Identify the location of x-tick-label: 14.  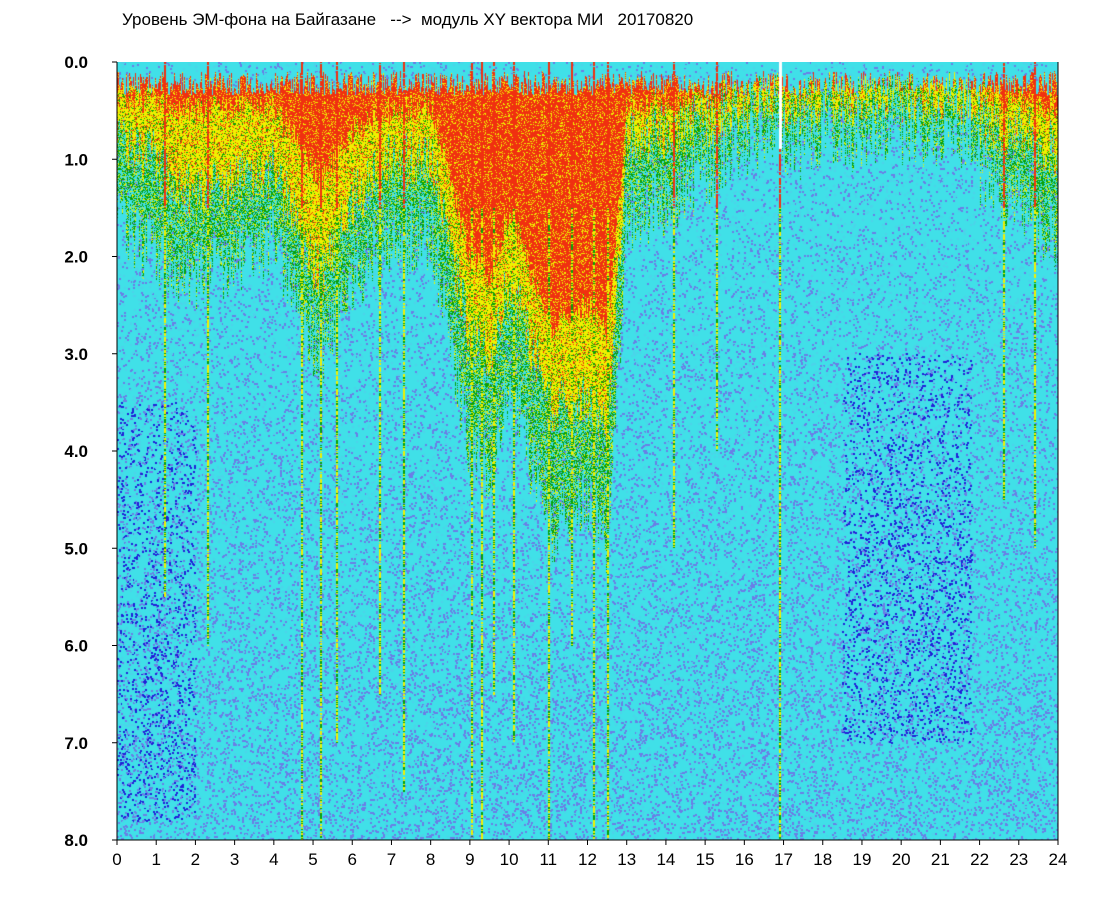
(665, 859).